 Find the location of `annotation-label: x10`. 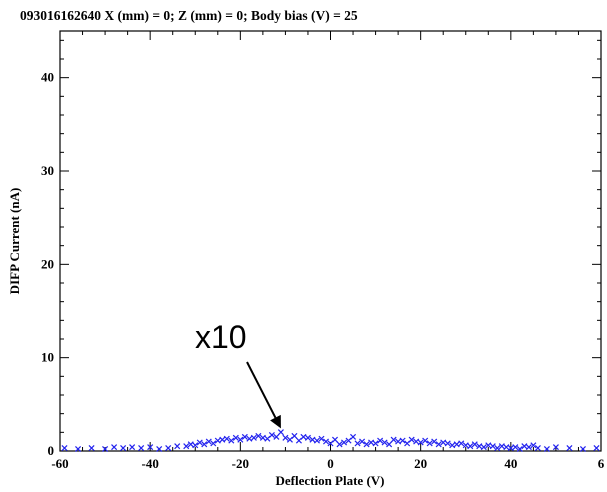

annotation-label: x10 is located at coordinates (221, 337).